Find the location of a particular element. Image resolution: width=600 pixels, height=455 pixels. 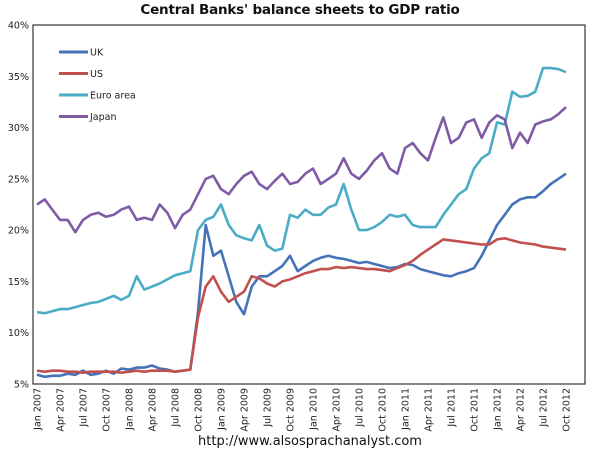

legend: UK US Euro area Japan is located at coordinates (97, 85).